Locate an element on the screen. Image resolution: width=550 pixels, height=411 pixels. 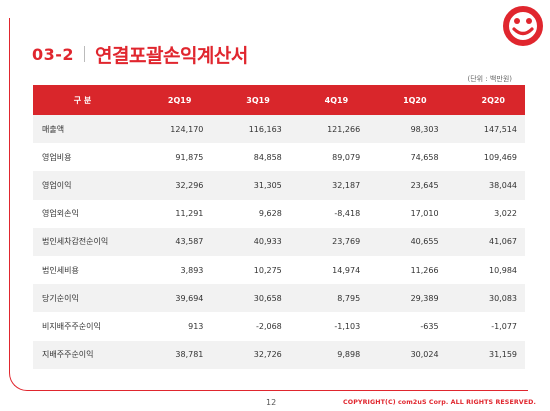
row-label: 영업외손익 is located at coordinates (83, 213).